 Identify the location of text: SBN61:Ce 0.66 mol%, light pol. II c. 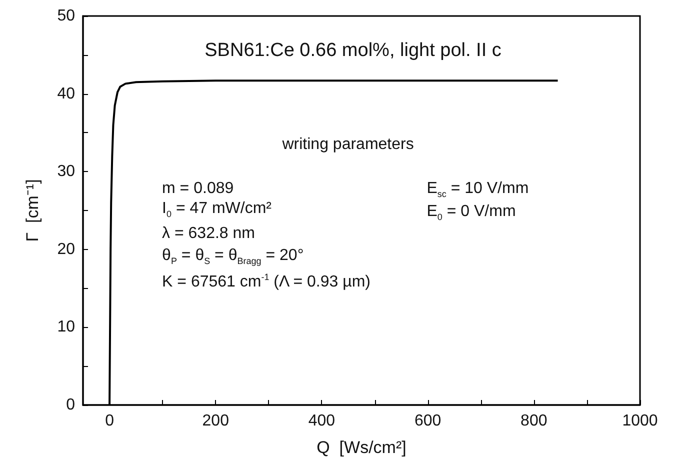
(353, 50).